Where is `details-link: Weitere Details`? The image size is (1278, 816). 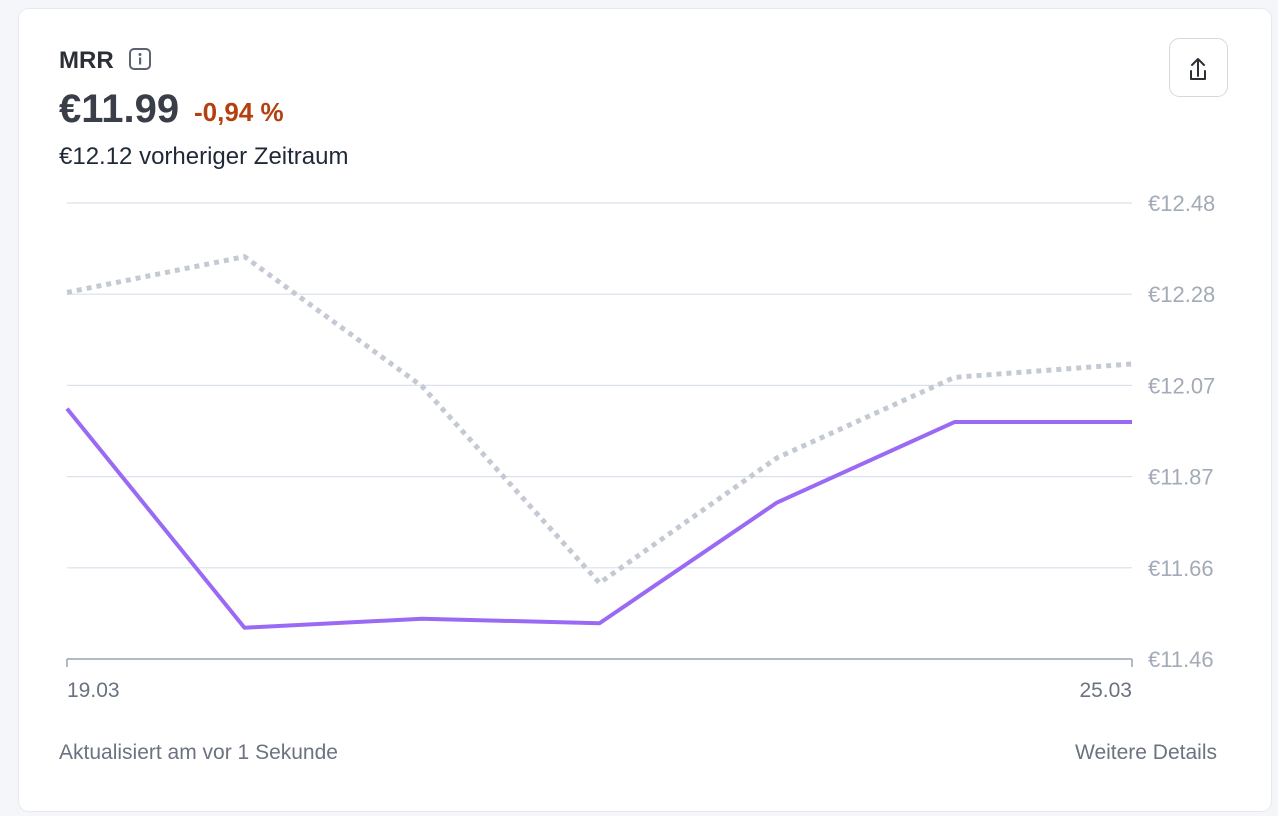 details-link: Weitere Details is located at coordinates (1146, 752).